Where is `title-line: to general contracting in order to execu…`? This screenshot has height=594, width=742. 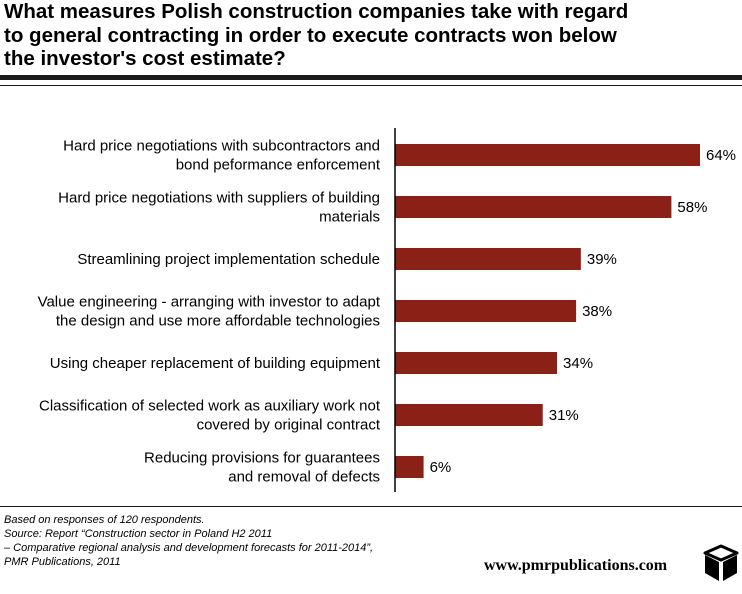 title-line: to general contracting in order to execu… is located at coordinates (310, 35).